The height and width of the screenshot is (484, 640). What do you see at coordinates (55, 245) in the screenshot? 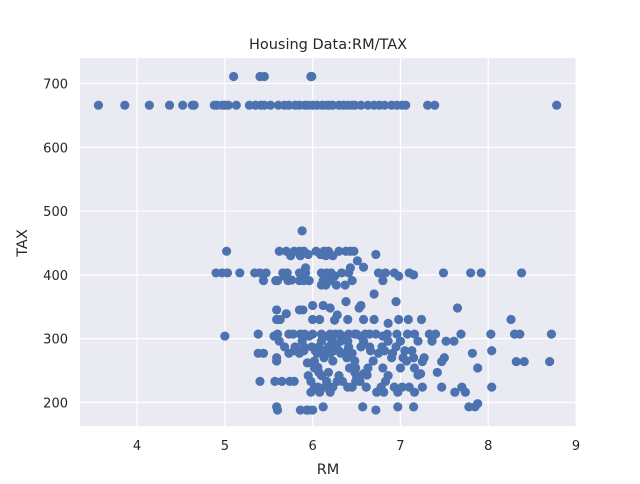
I see `y-tick-labels: 200 300 400 500 600 700` at bounding box center [55, 245].